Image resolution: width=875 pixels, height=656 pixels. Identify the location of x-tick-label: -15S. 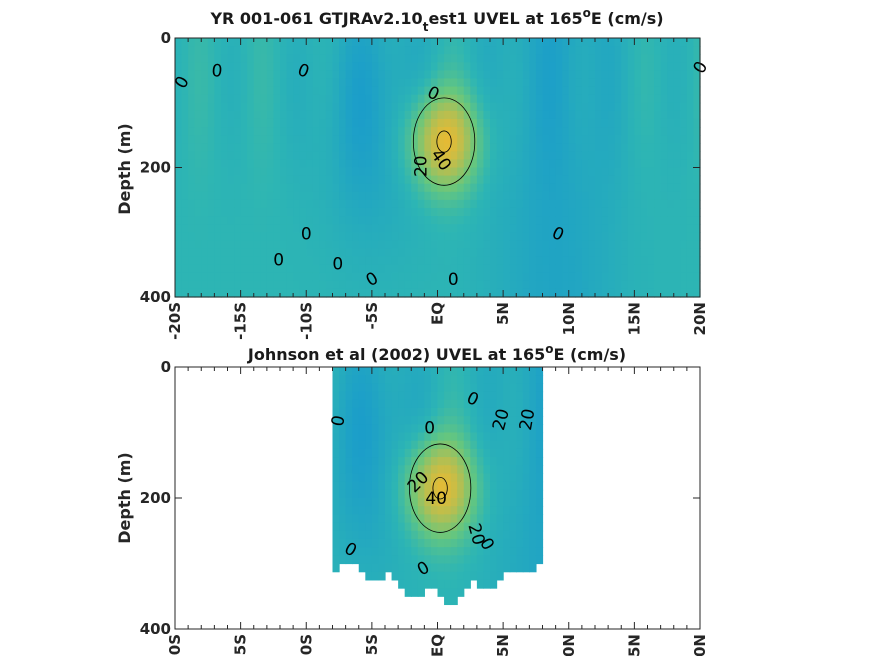
(241, 321).